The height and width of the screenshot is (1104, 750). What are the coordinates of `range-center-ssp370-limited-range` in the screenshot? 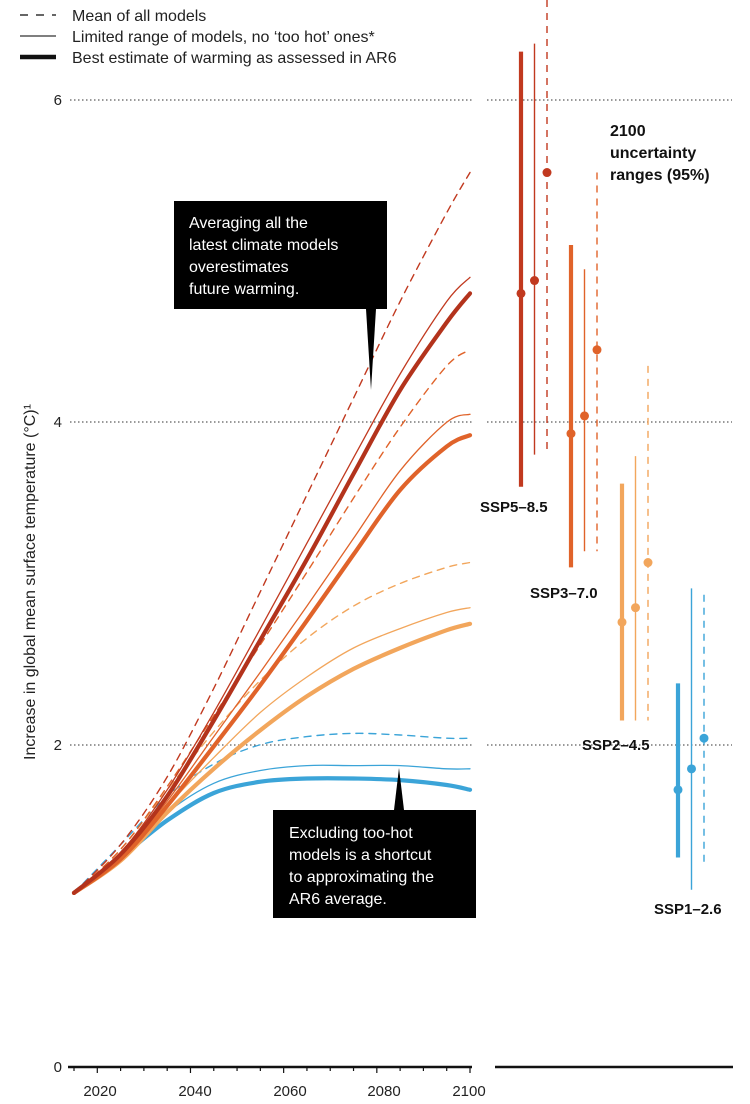 It's located at (584, 416).